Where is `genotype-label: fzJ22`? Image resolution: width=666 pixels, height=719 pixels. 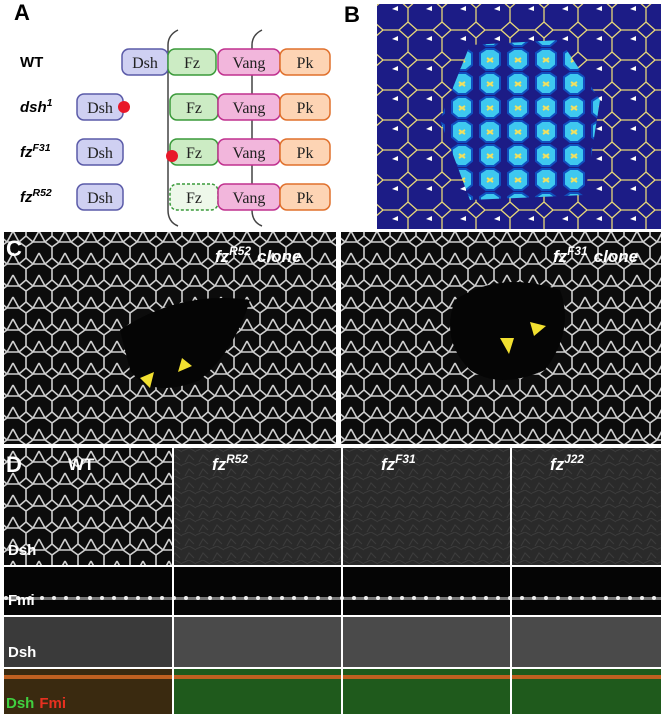 genotype-label: fzJ22 is located at coordinates (567, 463).